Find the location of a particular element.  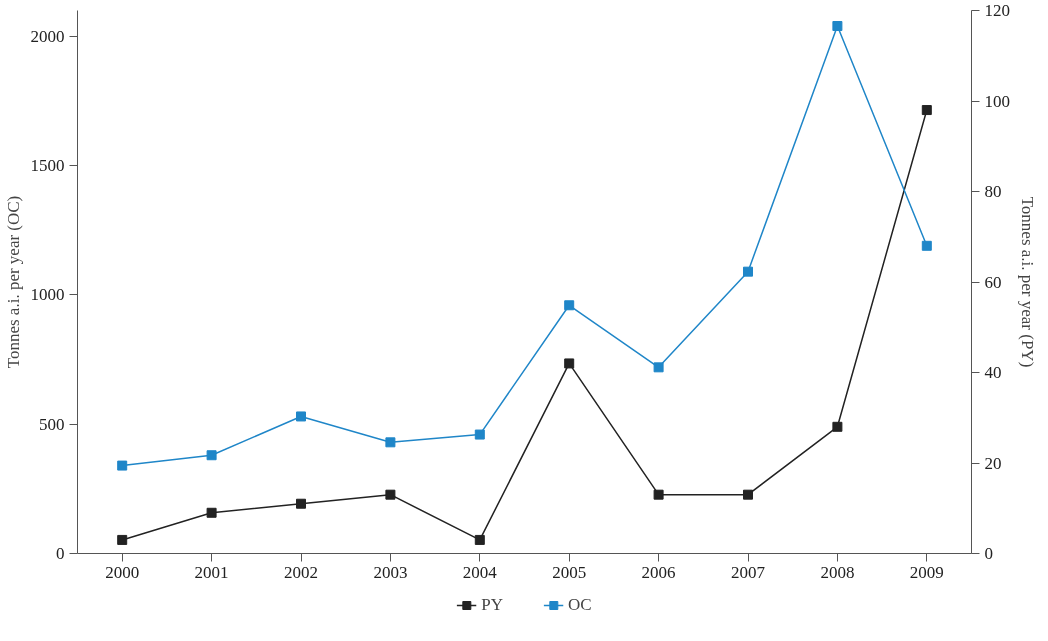

y-tick-label: 0 is located at coordinates (60, 553).